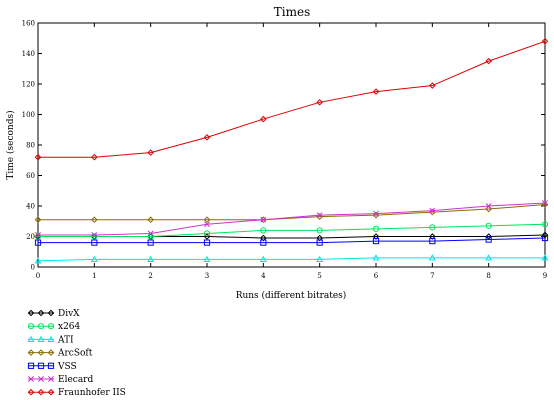 This screenshot has width=554, height=400. What do you see at coordinates (150, 276) in the screenshot?
I see `x-tick-label: 2` at bounding box center [150, 276].